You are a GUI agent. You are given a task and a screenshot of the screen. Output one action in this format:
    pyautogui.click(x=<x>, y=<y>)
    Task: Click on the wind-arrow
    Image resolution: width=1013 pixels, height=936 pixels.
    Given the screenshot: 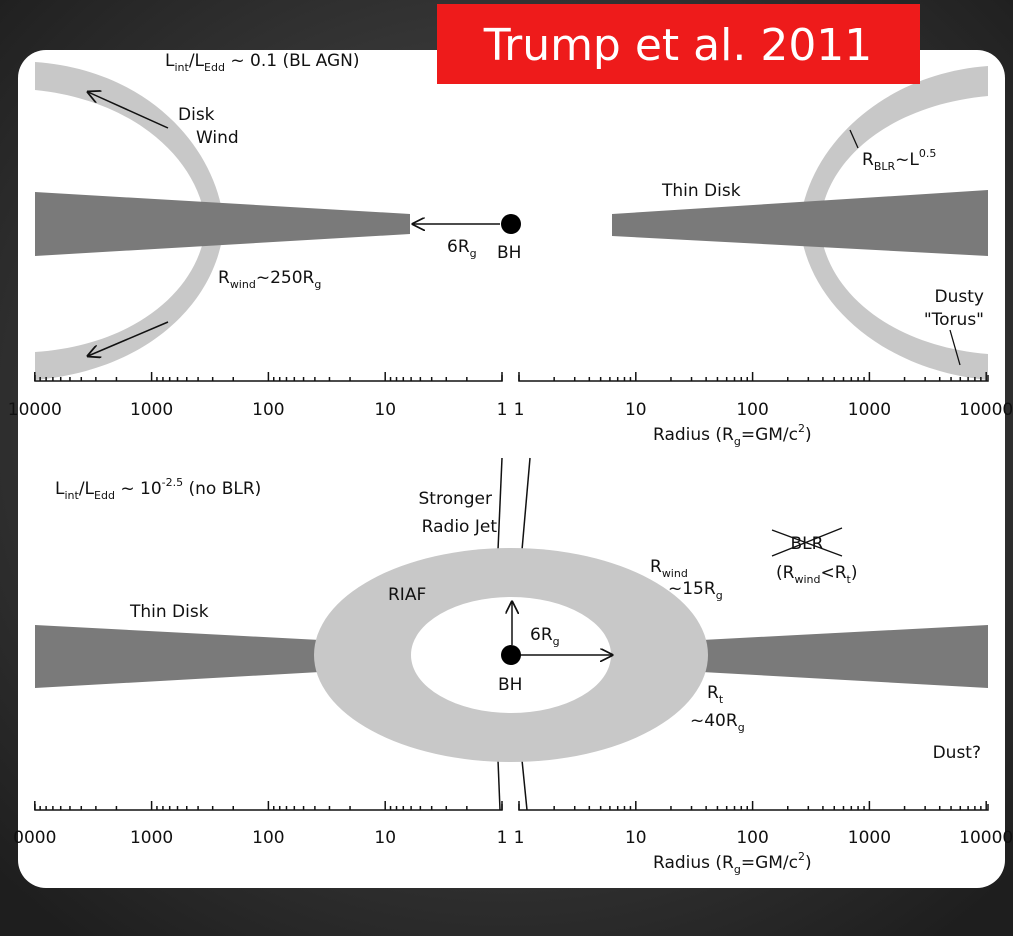 What is the action you would take?
    pyautogui.click(x=128, y=338)
    